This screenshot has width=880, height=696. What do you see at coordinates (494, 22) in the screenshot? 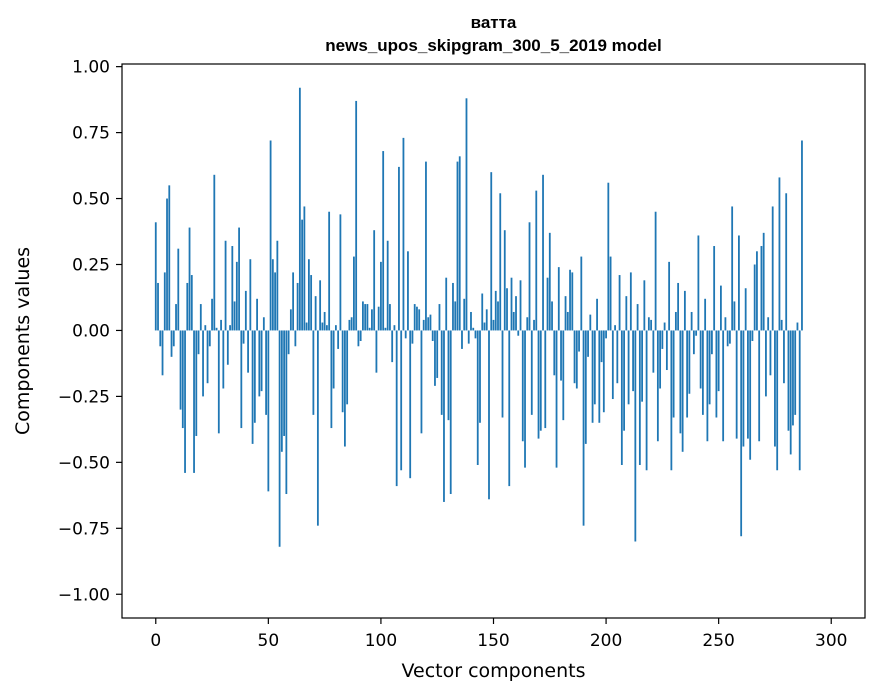
I see `chart-title-line1: ватта` at bounding box center [494, 22].